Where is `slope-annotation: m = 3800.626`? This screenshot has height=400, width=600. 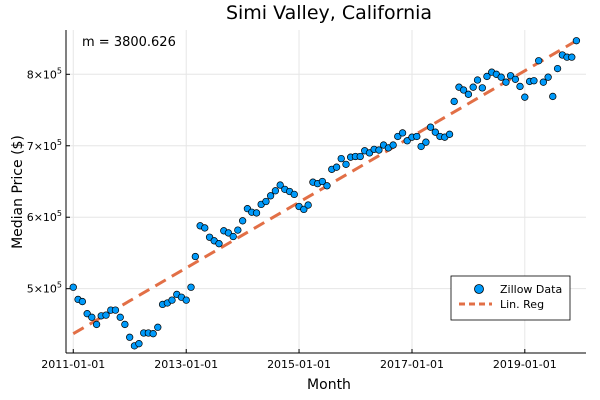
slope-annotation: m = 3800.626 is located at coordinates (129, 42).